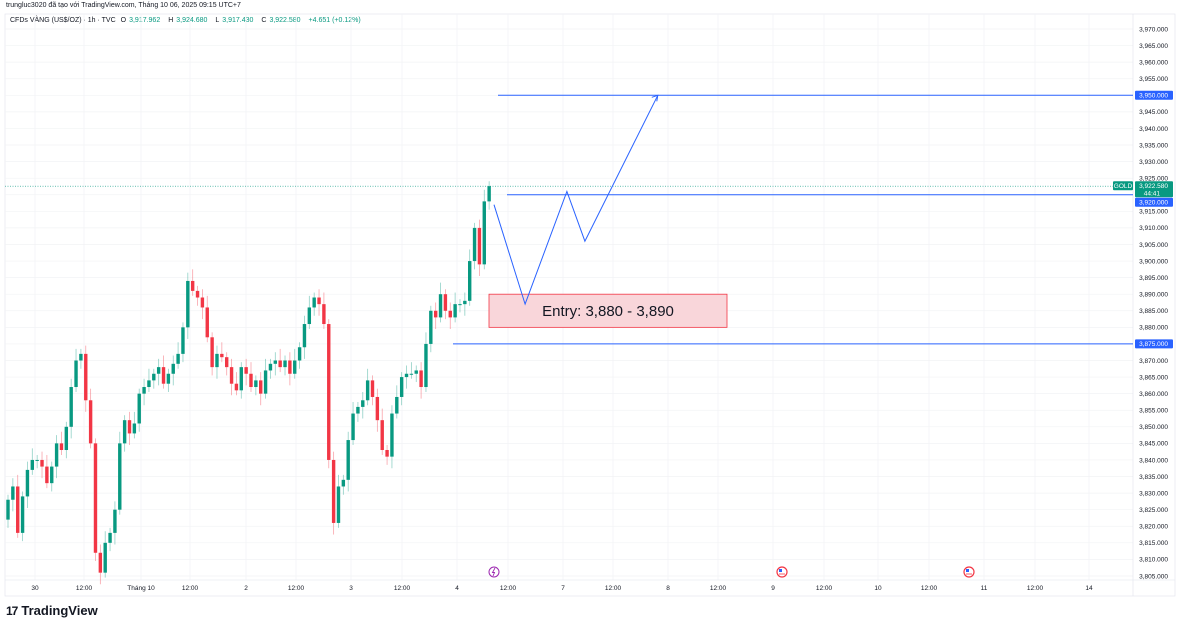 The image size is (1180, 618). Describe the element at coordinates (264, 20) in the screenshot. I see `close-label: C` at that location.